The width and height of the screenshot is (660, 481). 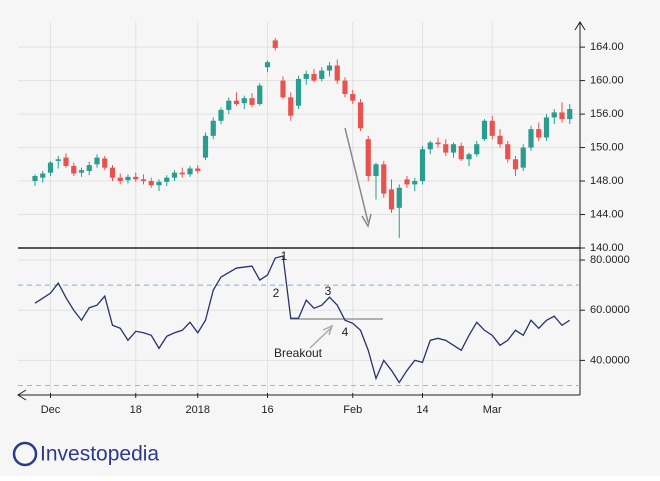 What do you see at coordinates (352, 410) in the screenshot?
I see `x-tick-label: Feb` at bounding box center [352, 410].